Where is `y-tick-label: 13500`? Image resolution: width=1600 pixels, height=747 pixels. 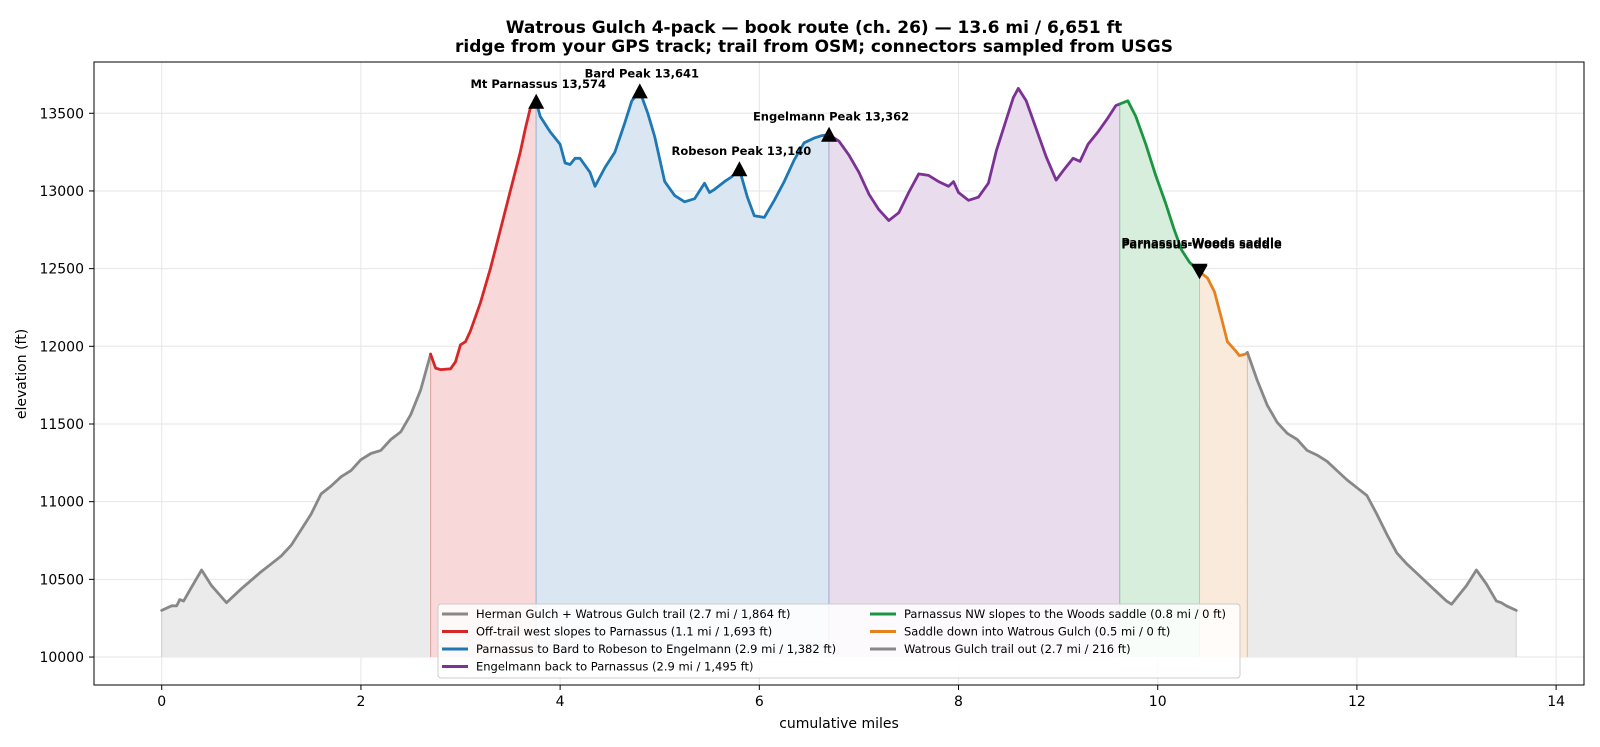
y-tick-label: 13500 is located at coordinates (61, 114).